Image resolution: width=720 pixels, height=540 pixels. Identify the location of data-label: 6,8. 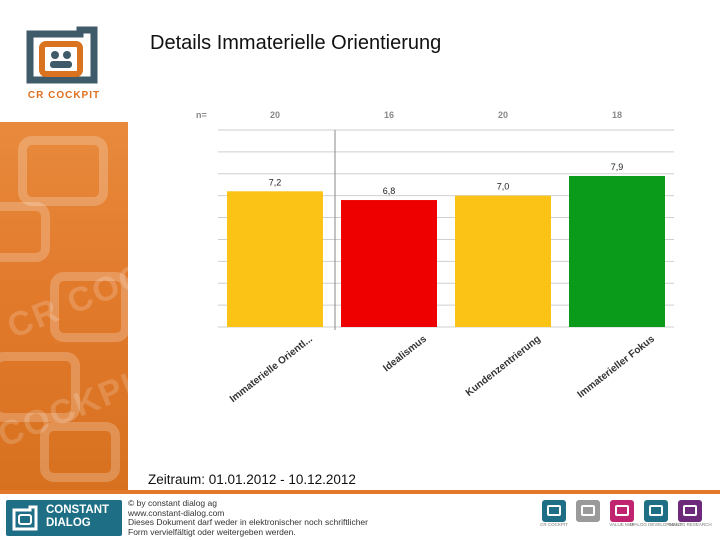
(389, 191).